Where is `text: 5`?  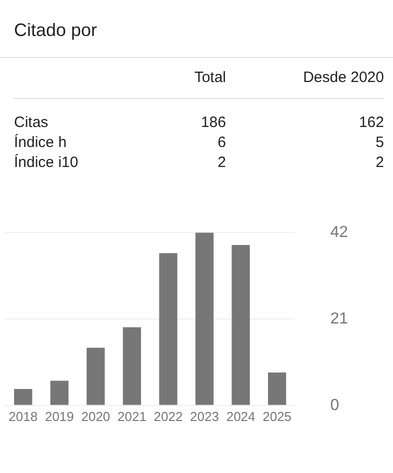
text: 5 is located at coordinates (379, 143).